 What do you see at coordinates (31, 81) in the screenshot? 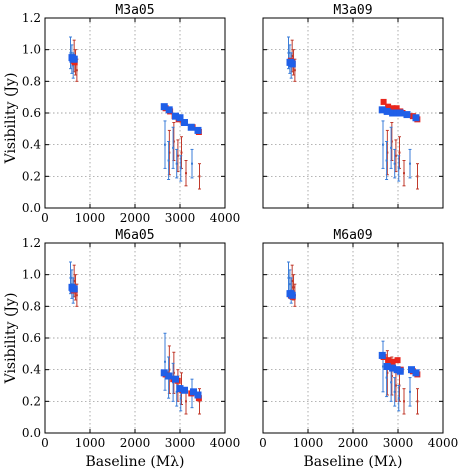
I see `y-tick-label: 0.8` at bounding box center [31, 81].